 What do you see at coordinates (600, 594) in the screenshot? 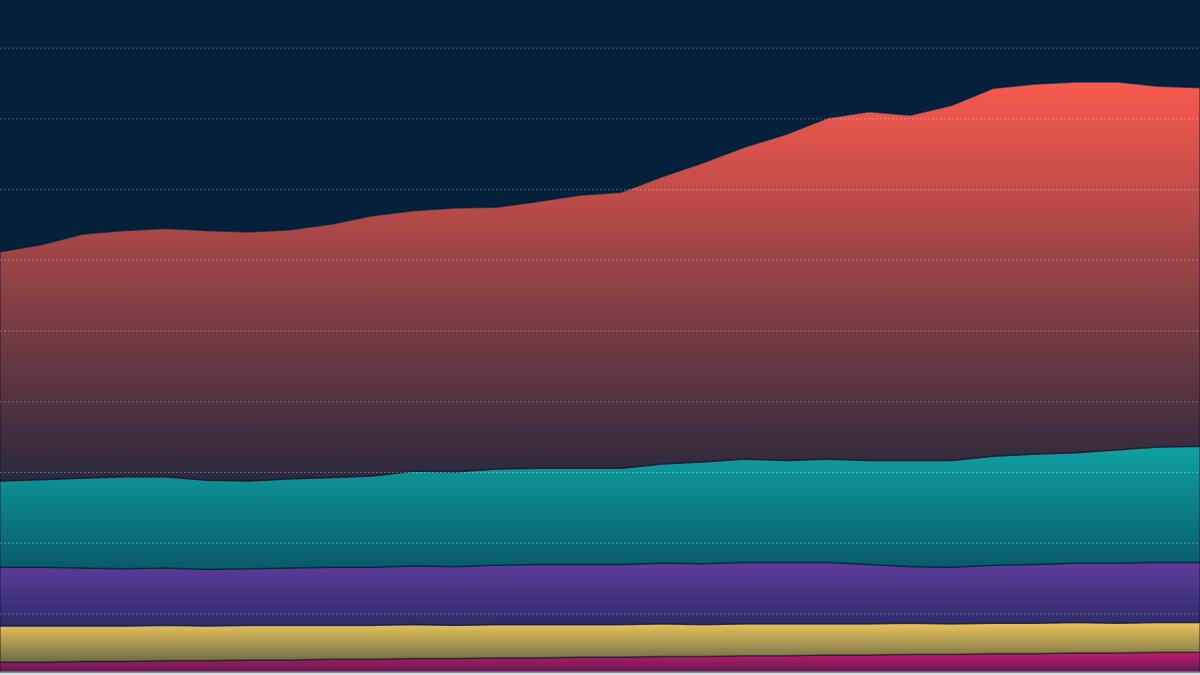
I see `area` at bounding box center [600, 594].